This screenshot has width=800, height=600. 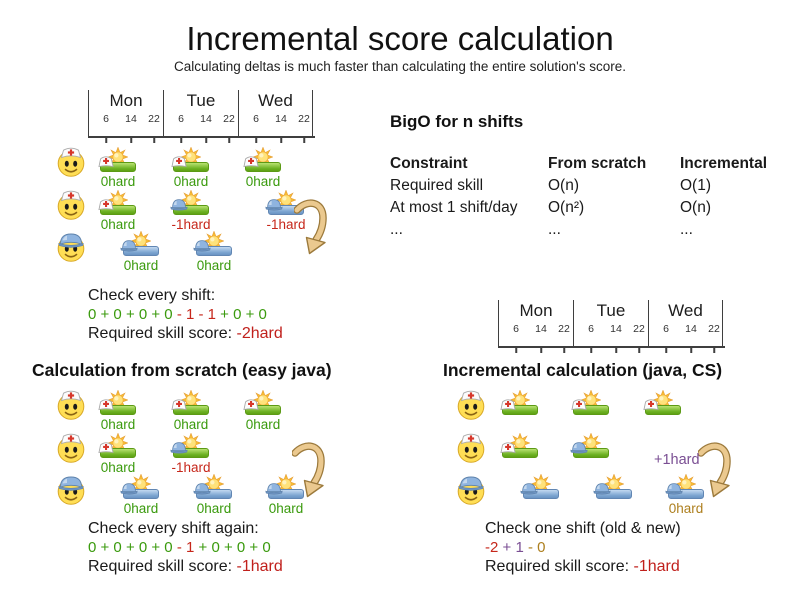 What do you see at coordinates (534, 547) in the screenshot?
I see `sum-term: - 0` at bounding box center [534, 547].